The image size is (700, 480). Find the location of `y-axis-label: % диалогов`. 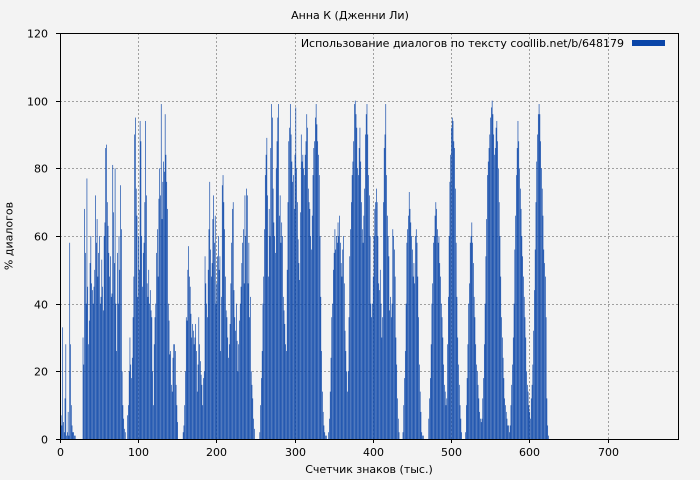

y-axis-label: % диалогов is located at coordinates (9, 236).